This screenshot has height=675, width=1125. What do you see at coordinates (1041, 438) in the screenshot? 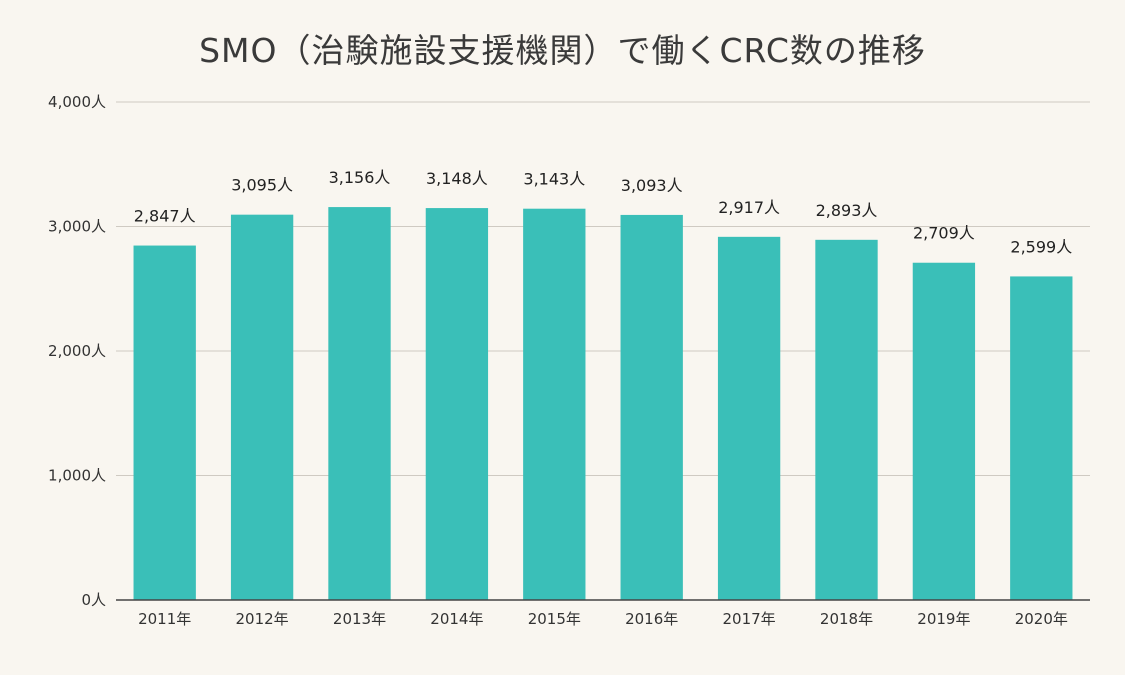
I see `bar-2020年` at bounding box center [1041, 438].